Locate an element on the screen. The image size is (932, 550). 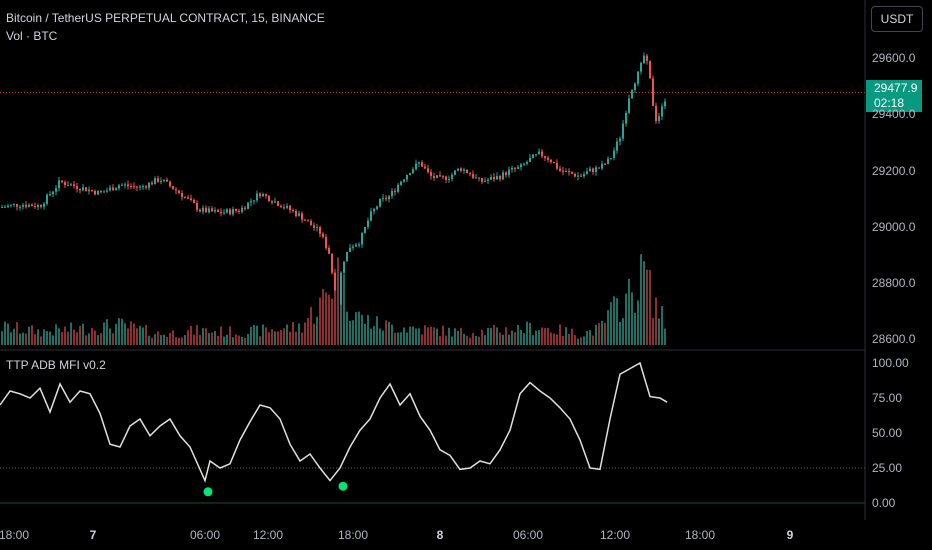
time-tick-label: 8 is located at coordinates (440, 535).